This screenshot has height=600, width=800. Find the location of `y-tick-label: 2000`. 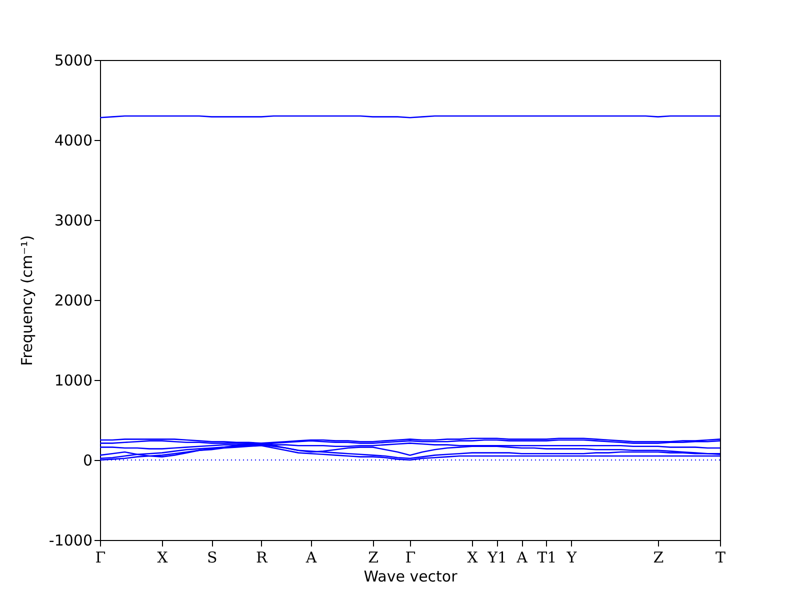

y-tick-label: 2000 is located at coordinates (73, 301).